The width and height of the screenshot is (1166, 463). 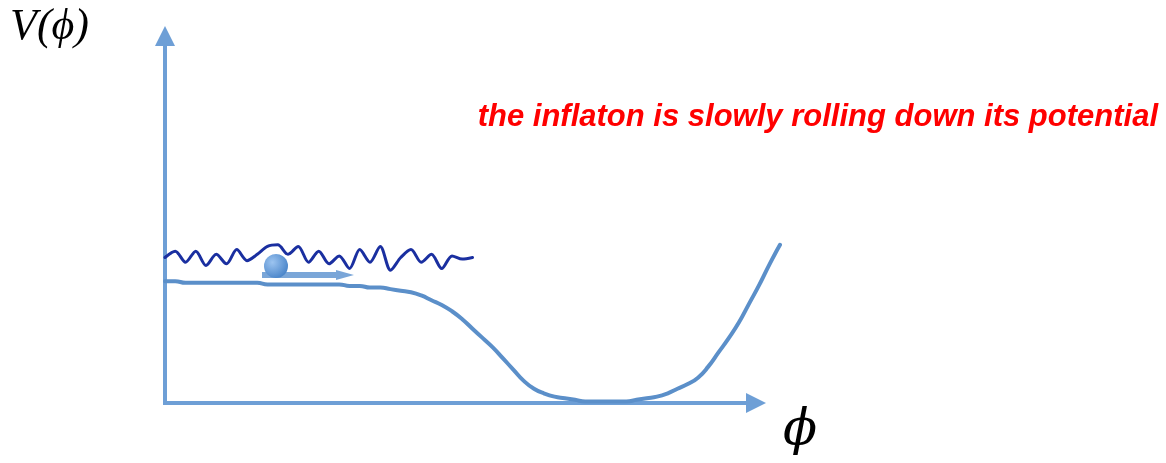 What do you see at coordinates (818, 115) in the screenshot?
I see `text: the inflaton is slowly rolling down its potential` at bounding box center [818, 115].